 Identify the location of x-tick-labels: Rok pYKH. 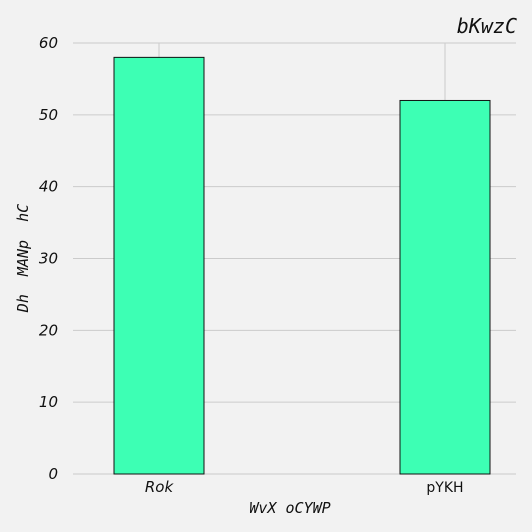
(304, 487).